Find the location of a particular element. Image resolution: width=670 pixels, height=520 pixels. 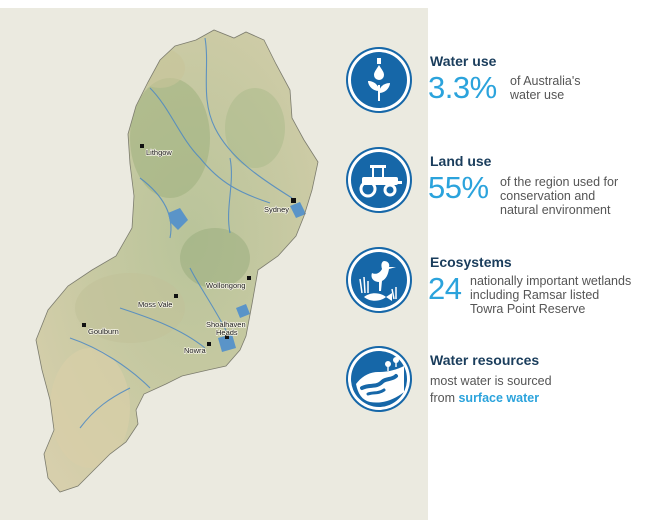

water-use-desc: of Australia's water use is located at coordinates (545, 88).